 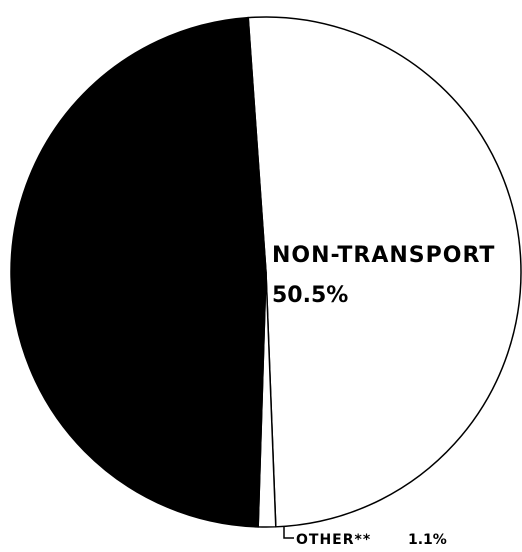 I want to click on slice-label: NON-TRANSPORT, so click(x=383, y=255).